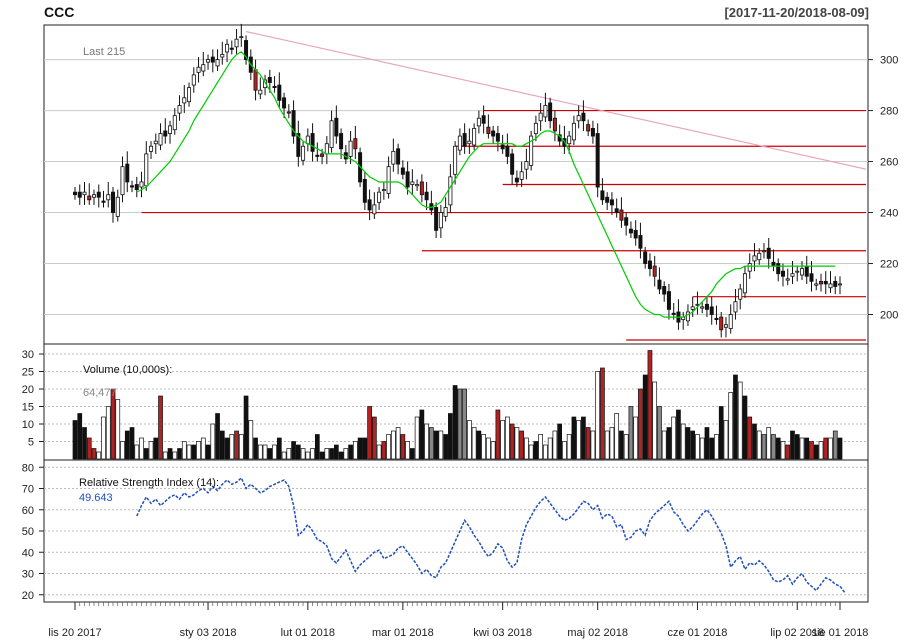  What do you see at coordinates (883, 188) in the screenshot?
I see `price-axis-ticks: 200 220 240 260 280 300` at bounding box center [883, 188].